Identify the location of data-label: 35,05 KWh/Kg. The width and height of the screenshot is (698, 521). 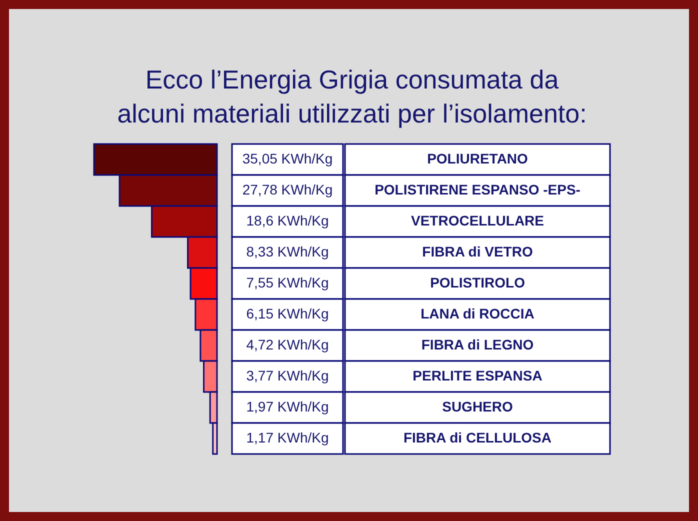
(287, 158).